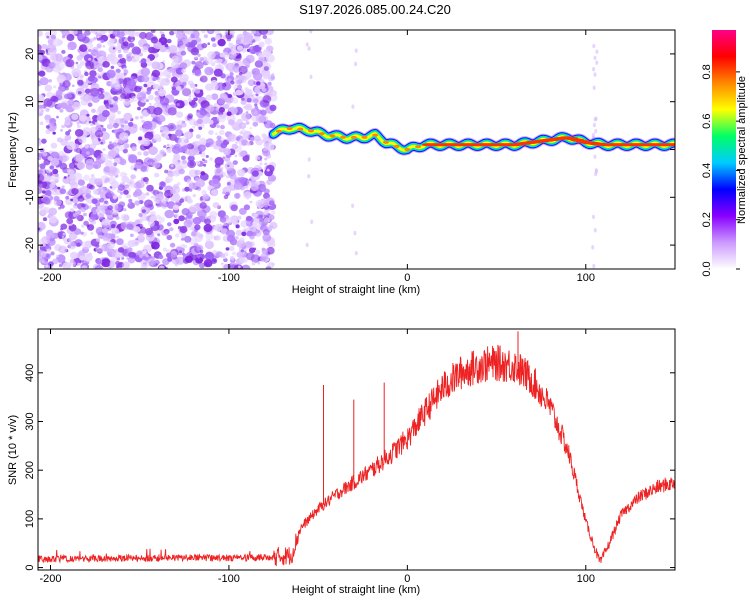 This screenshot has width=750, height=600. Describe the element at coordinates (356, 290) in the screenshot. I see `spectrogram-x-label: Height of straight line (km)` at that location.